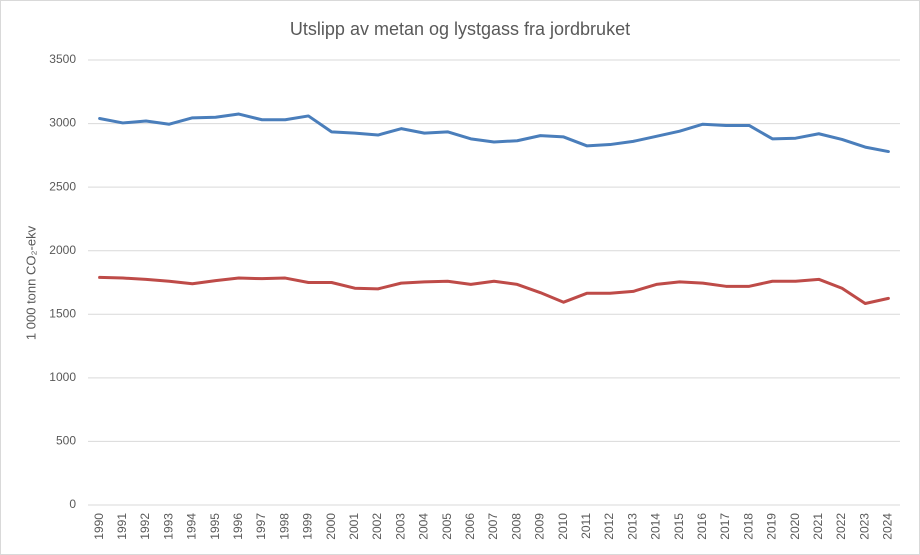 The width and height of the screenshot is (920, 555). Describe the element at coordinates (331, 526) in the screenshot. I see `x-tick-label: 2000` at that location.